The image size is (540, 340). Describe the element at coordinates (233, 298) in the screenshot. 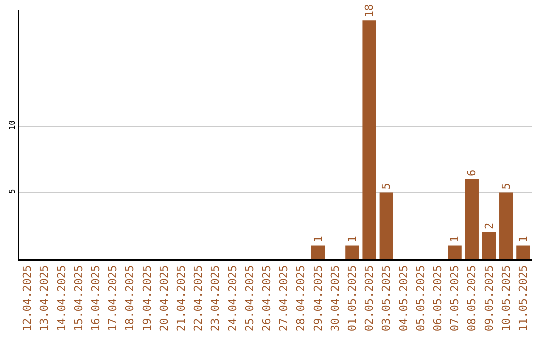

I see `x-tick-label: 24.04.2025` at that location.